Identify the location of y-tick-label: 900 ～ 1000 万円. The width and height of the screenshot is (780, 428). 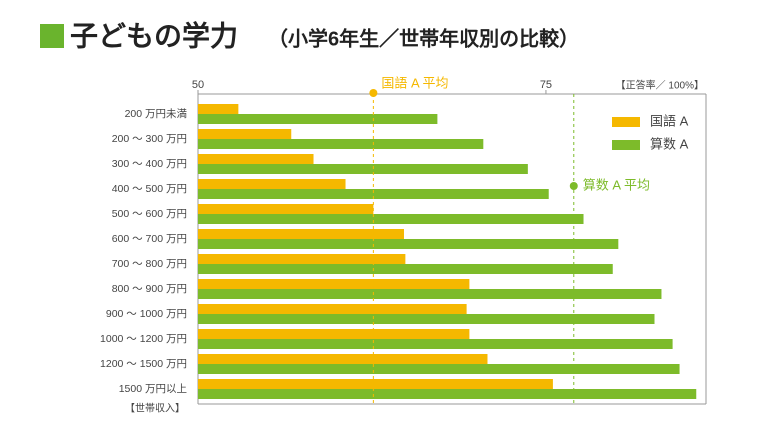
(146, 314).